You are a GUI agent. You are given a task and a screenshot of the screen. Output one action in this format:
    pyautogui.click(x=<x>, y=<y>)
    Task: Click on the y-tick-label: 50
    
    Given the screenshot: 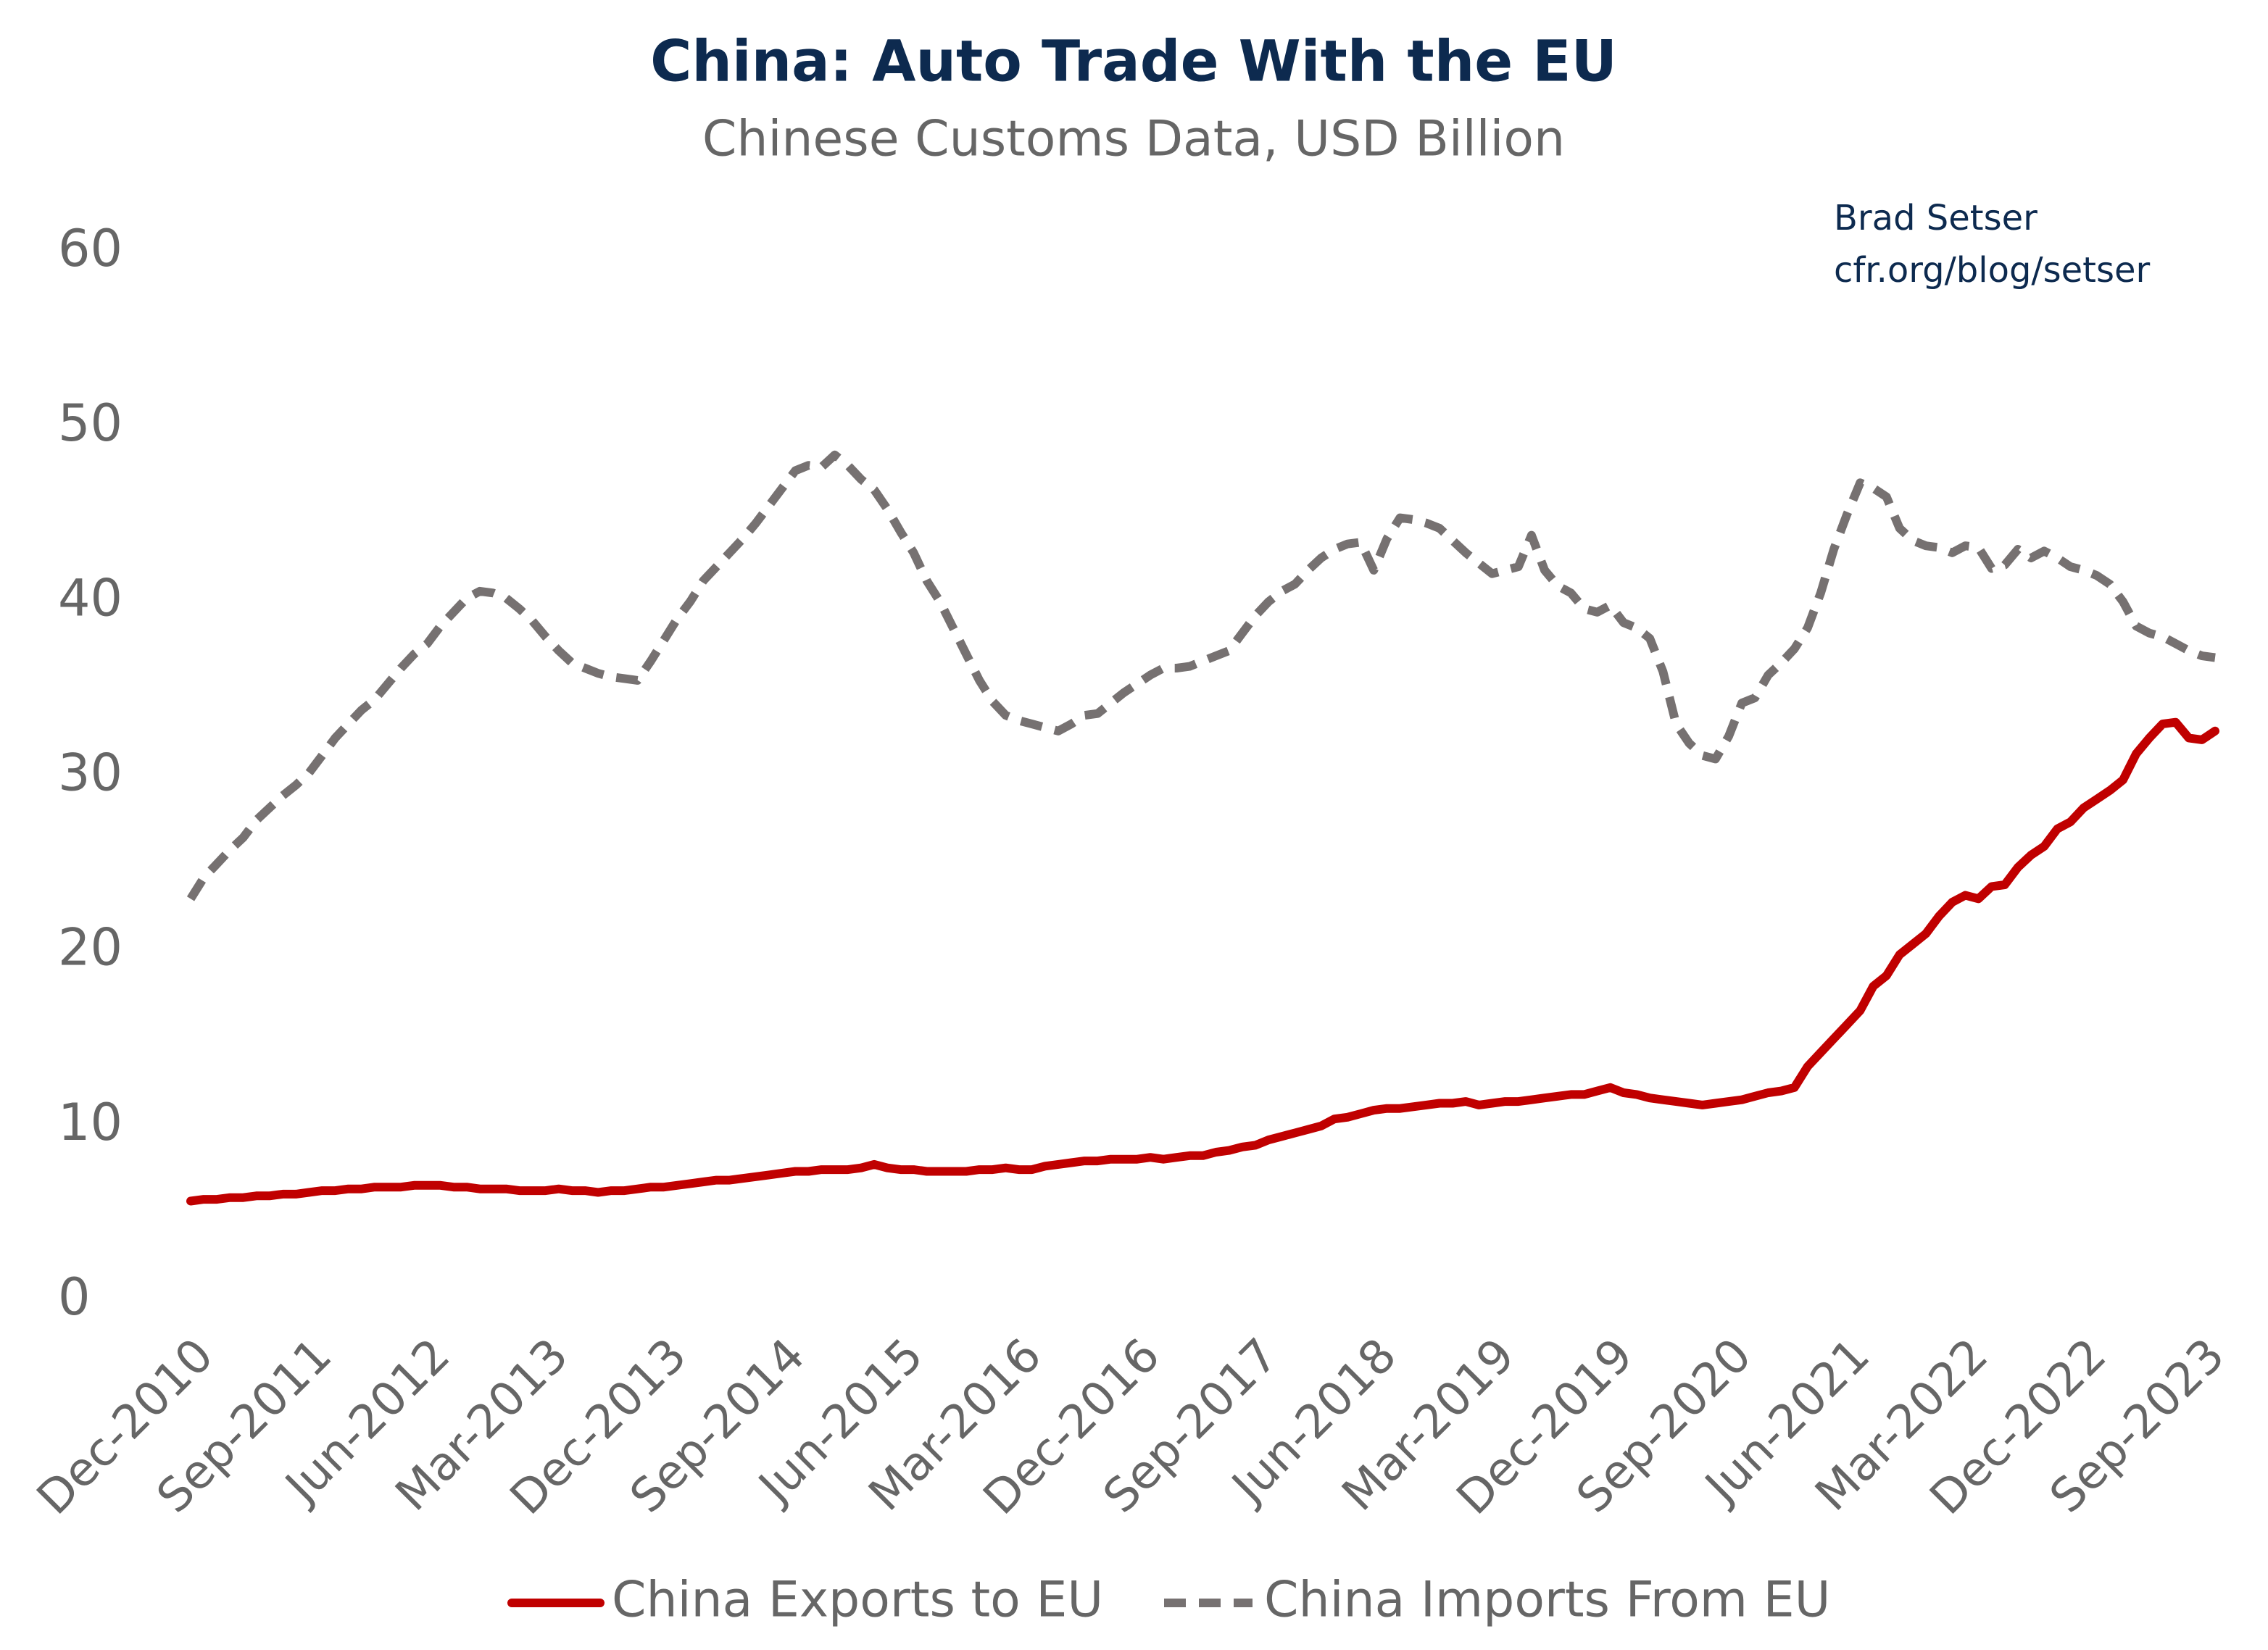 What is the action you would take?
    pyautogui.click(x=90, y=423)
    